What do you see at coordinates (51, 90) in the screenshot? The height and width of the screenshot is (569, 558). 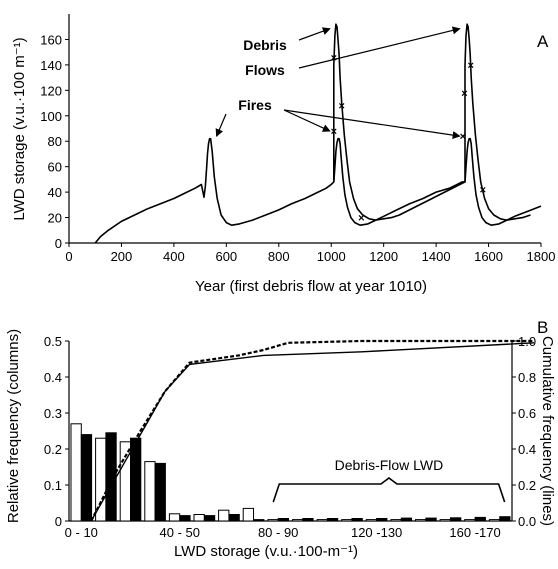 I see `panel-a-y-tick-label: 120` at bounding box center [51, 90].